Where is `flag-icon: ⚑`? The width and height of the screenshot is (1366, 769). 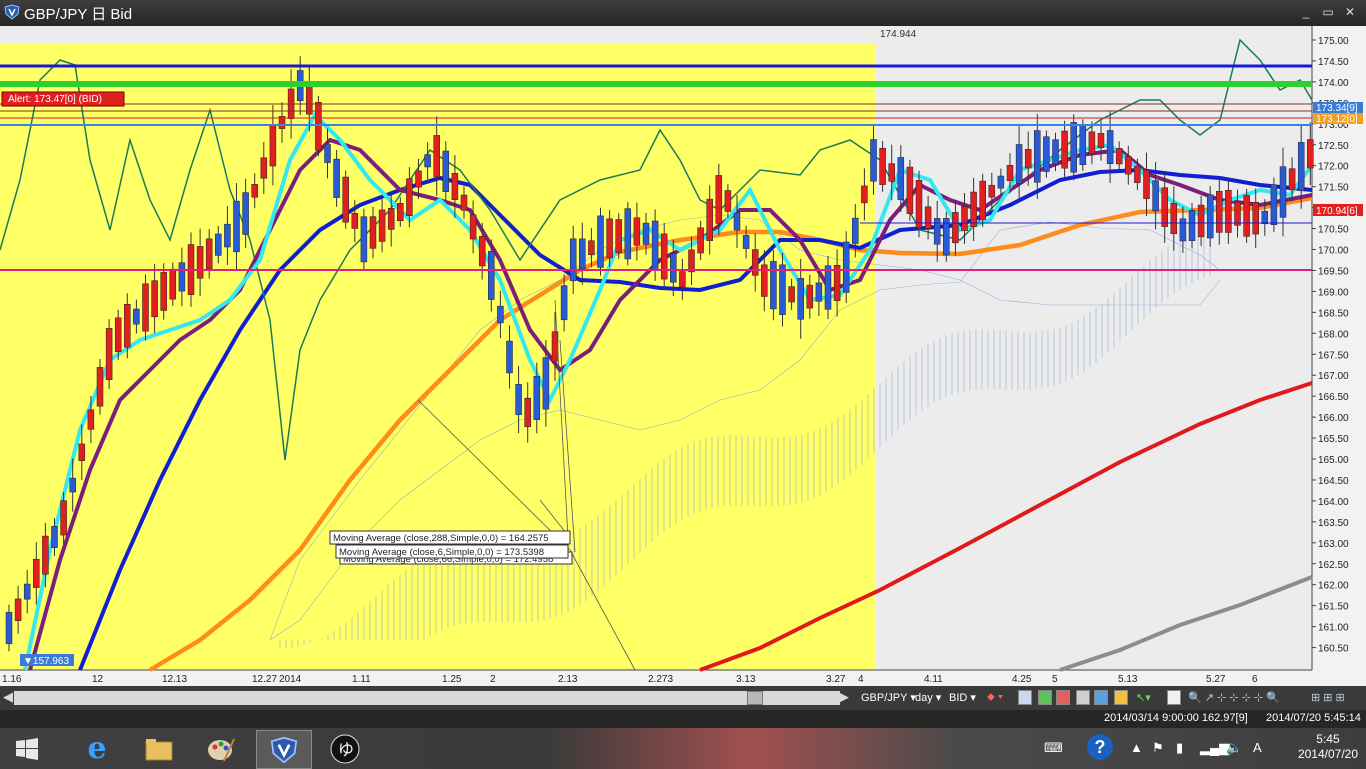 flag-icon: ⚑ is located at coordinates (1158, 747).